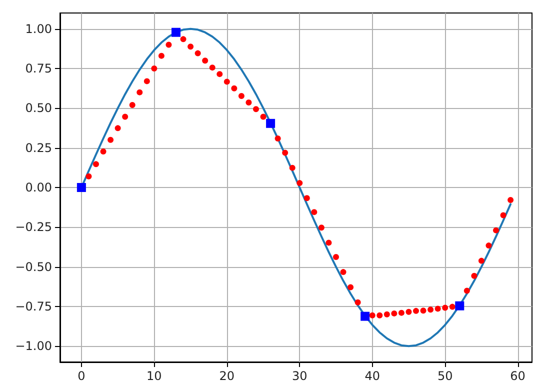 This screenshot has width=550, height=391. Describe the element at coordinates (518, 376) in the screenshot. I see `x-tick-label: 60` at that location.